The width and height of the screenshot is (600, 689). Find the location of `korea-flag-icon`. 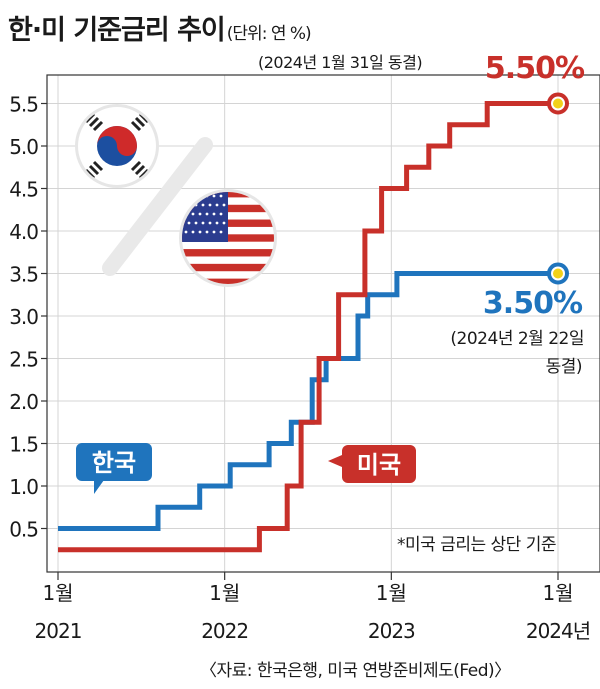

korea-flag-icon is located at coordinates (117, 146).